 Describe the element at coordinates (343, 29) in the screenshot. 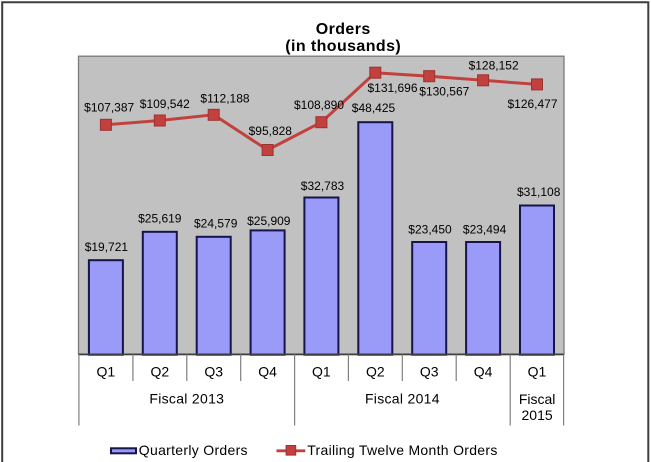

I see `svg-text: Orders` at that location.